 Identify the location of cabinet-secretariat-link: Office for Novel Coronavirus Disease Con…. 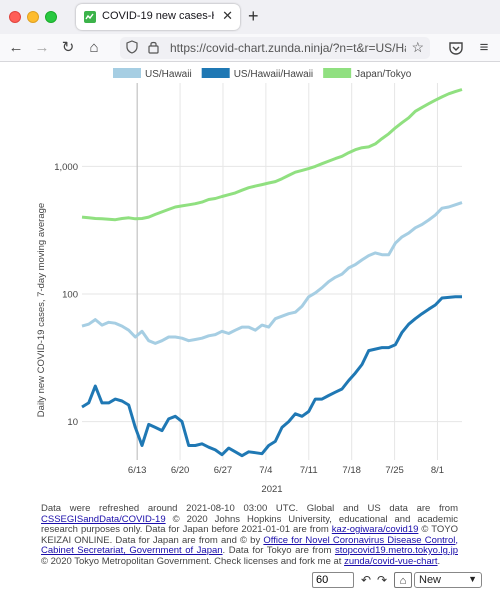
(249, 545).